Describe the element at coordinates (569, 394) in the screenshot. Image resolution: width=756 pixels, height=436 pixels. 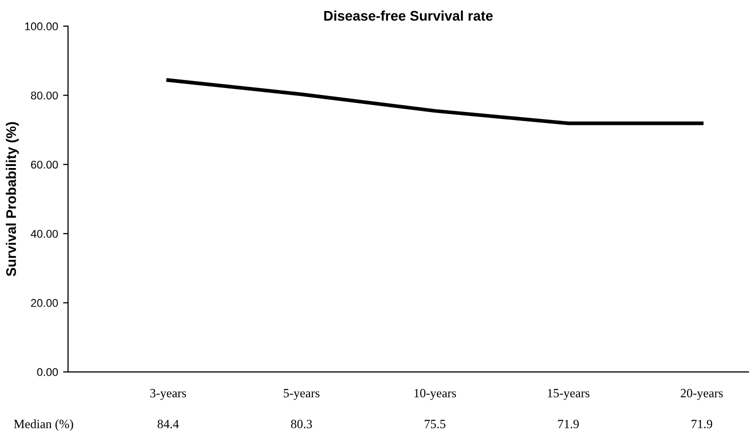
I see `x-tick-label: 15-years` at that location.